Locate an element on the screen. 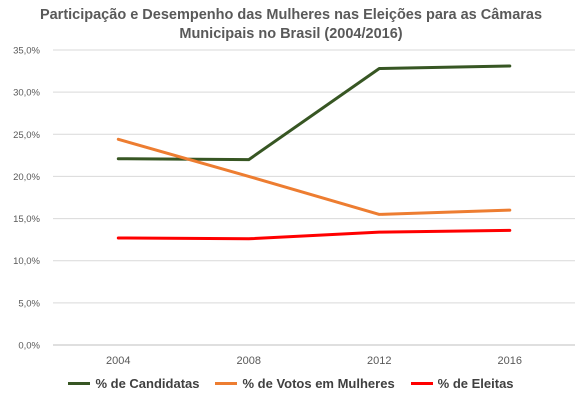 The height and width of the screenshot is (401, 582). x-tick-label: 2008 is located at coordinates (249, 361).